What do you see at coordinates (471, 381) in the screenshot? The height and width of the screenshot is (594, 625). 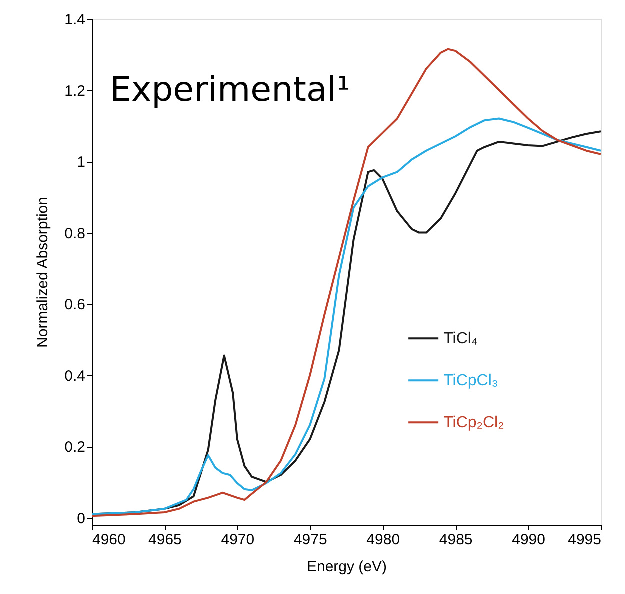 I see `legend-label: TiCpCl₃` at bounding box center [471, 381].